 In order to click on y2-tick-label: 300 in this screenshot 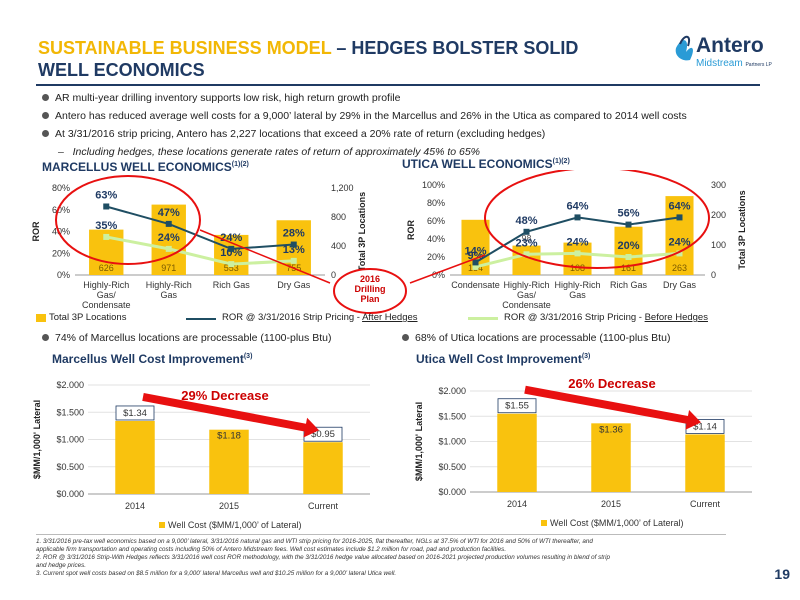, I will do `click(718, 185)`.